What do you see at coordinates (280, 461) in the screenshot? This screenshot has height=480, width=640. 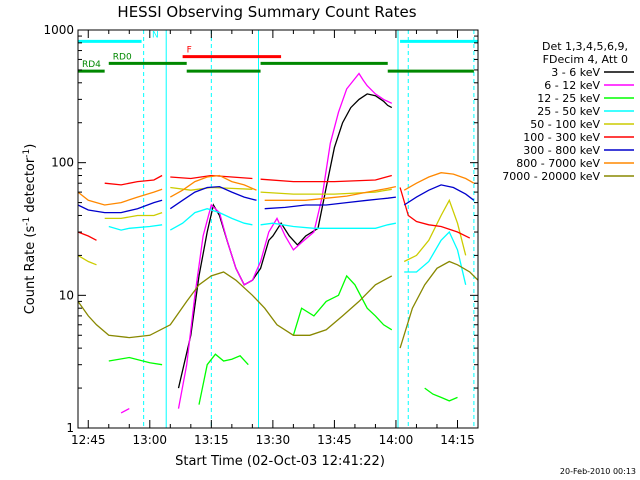 I see `x-axis-label: Start Time (02-Oct-03 12:41:22)` at bounding box center [280, 461].